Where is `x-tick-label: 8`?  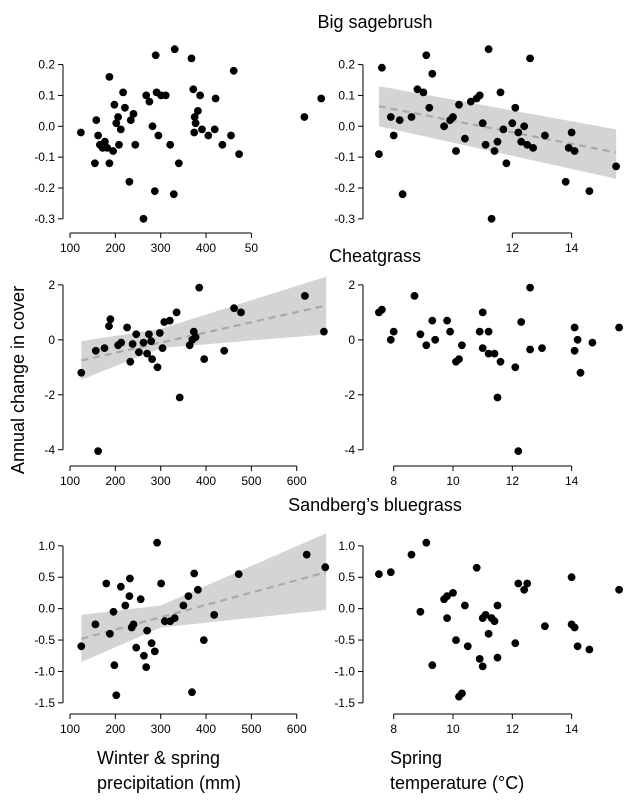
x-tick-label: 8 is located at coordinates (393, 729).